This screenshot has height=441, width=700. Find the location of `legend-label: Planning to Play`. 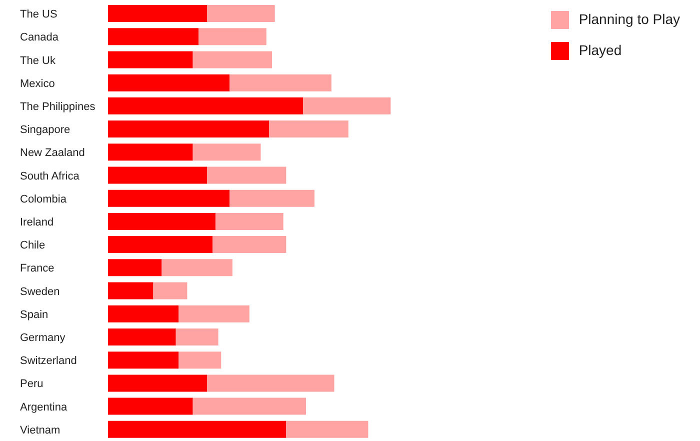

legend-label: Planning to Play is located at coordinates (629, 19).